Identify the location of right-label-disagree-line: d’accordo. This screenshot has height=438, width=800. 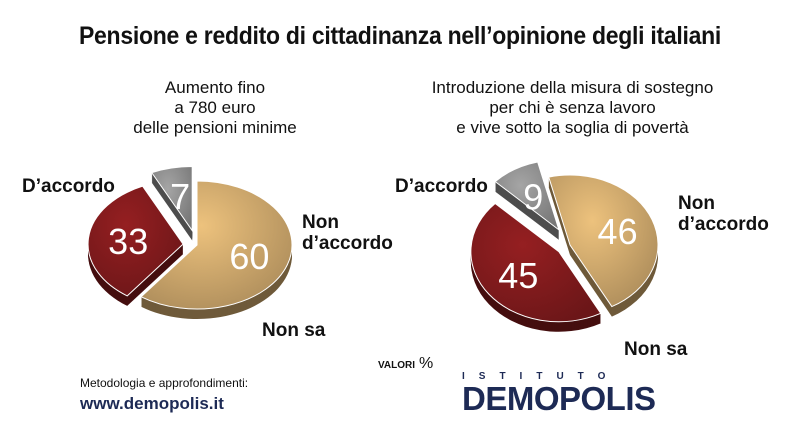
(723, 224).